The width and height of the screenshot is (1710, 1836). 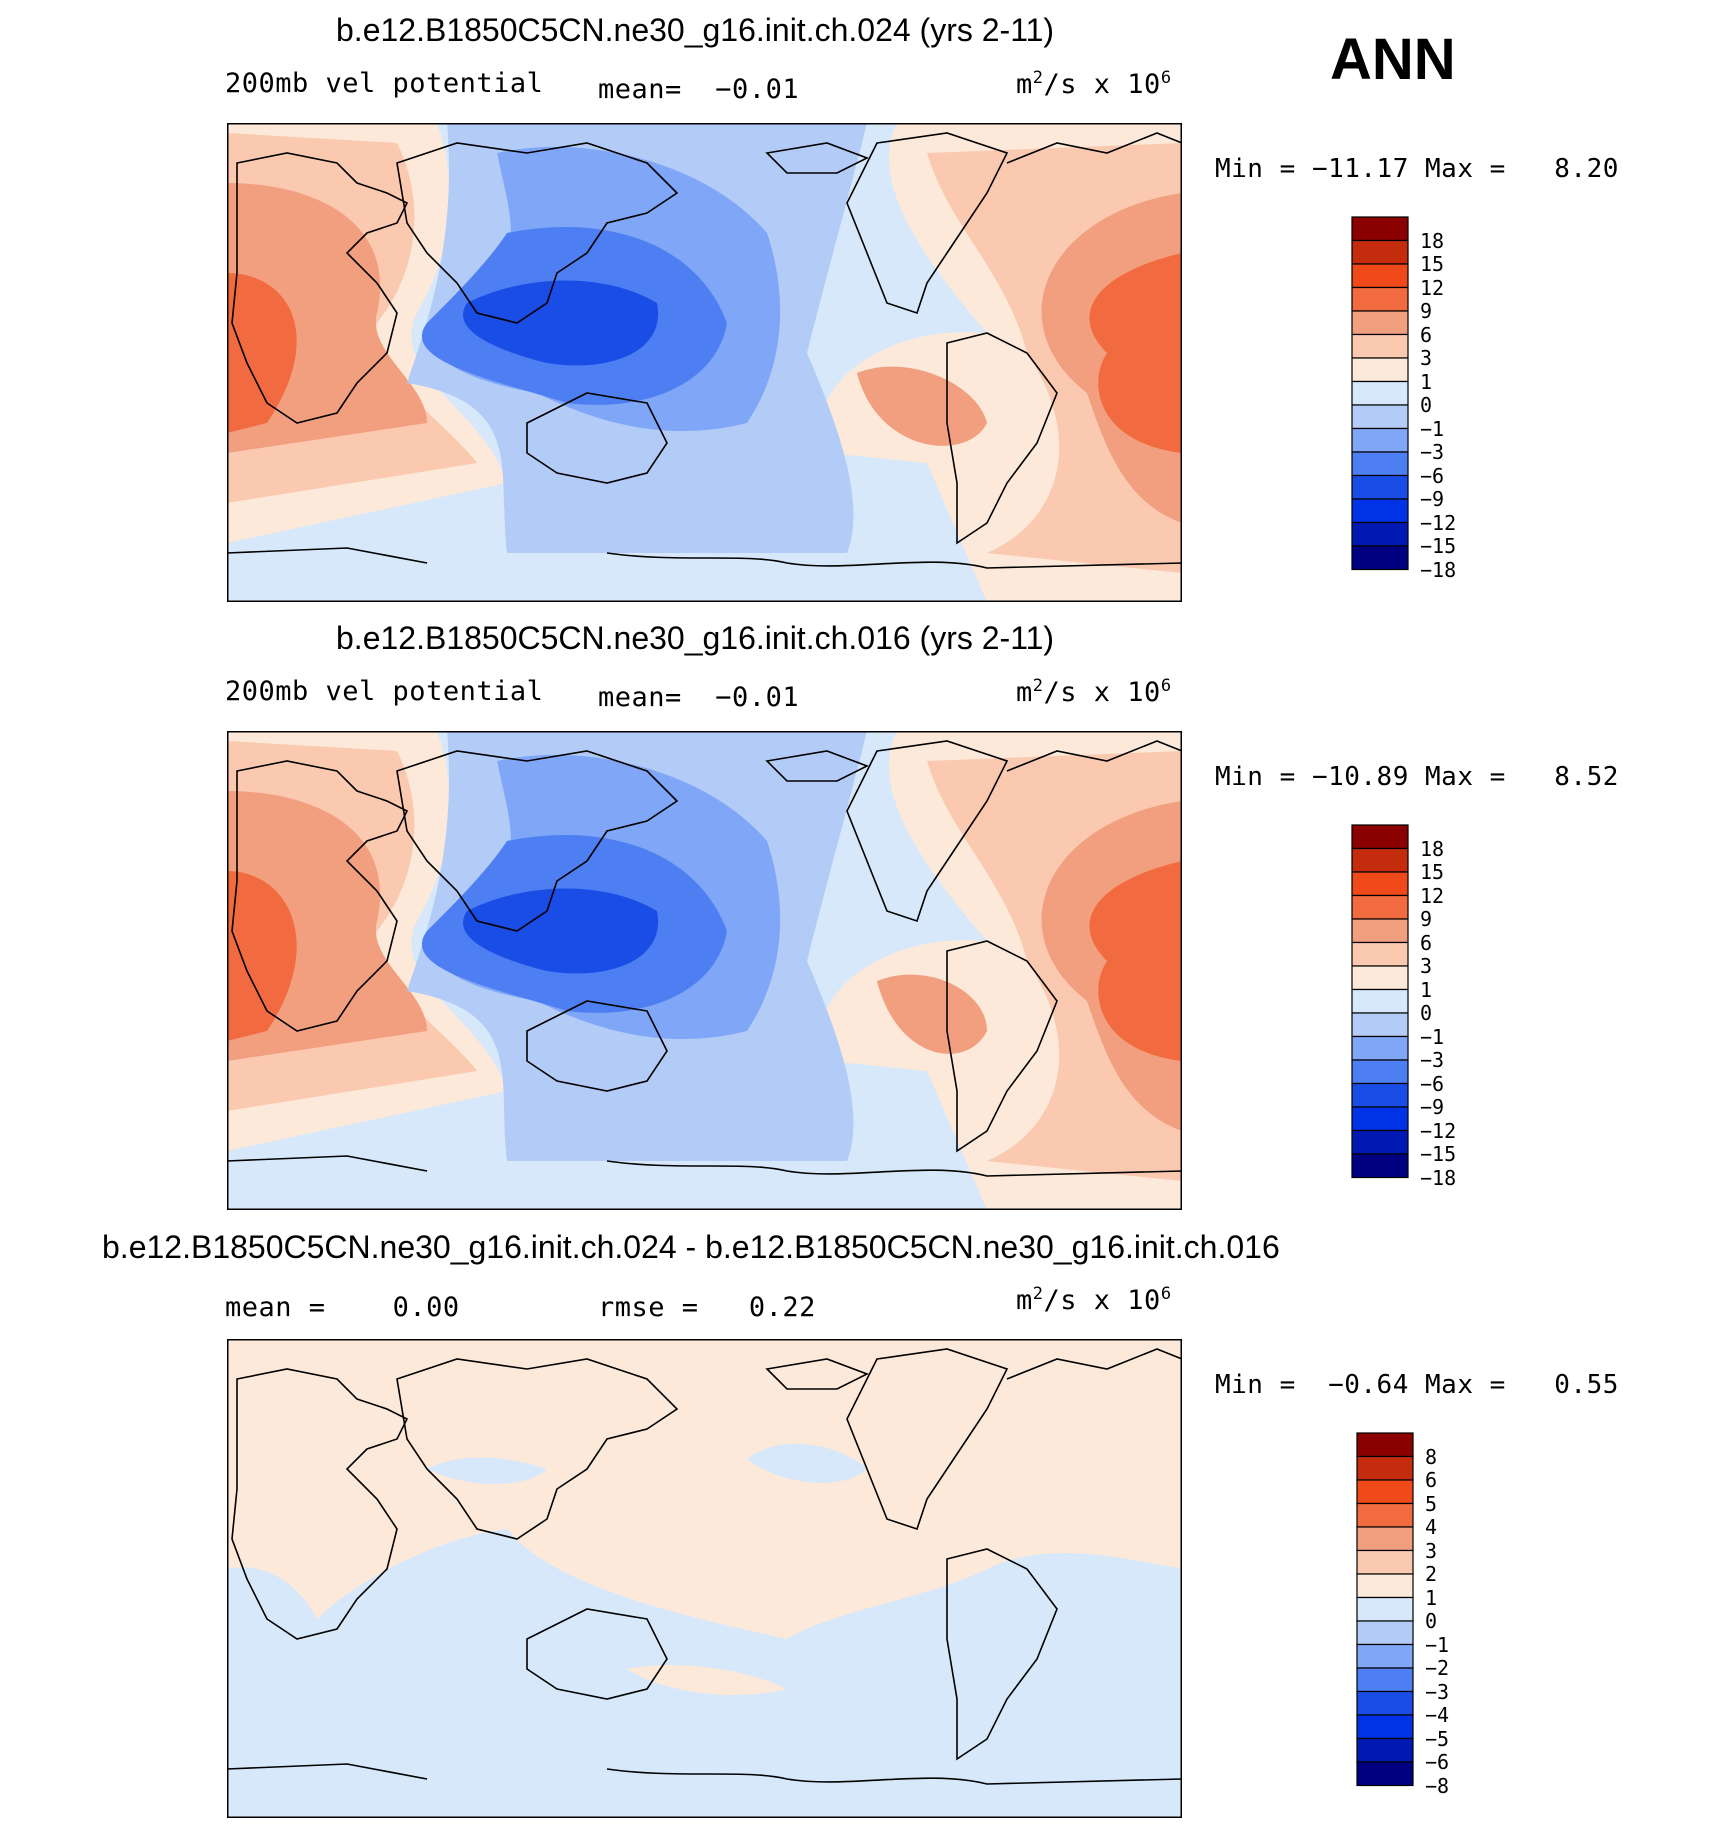 I want to click on colorbar-tick-label: −8, so click(x=1437, y=1785).